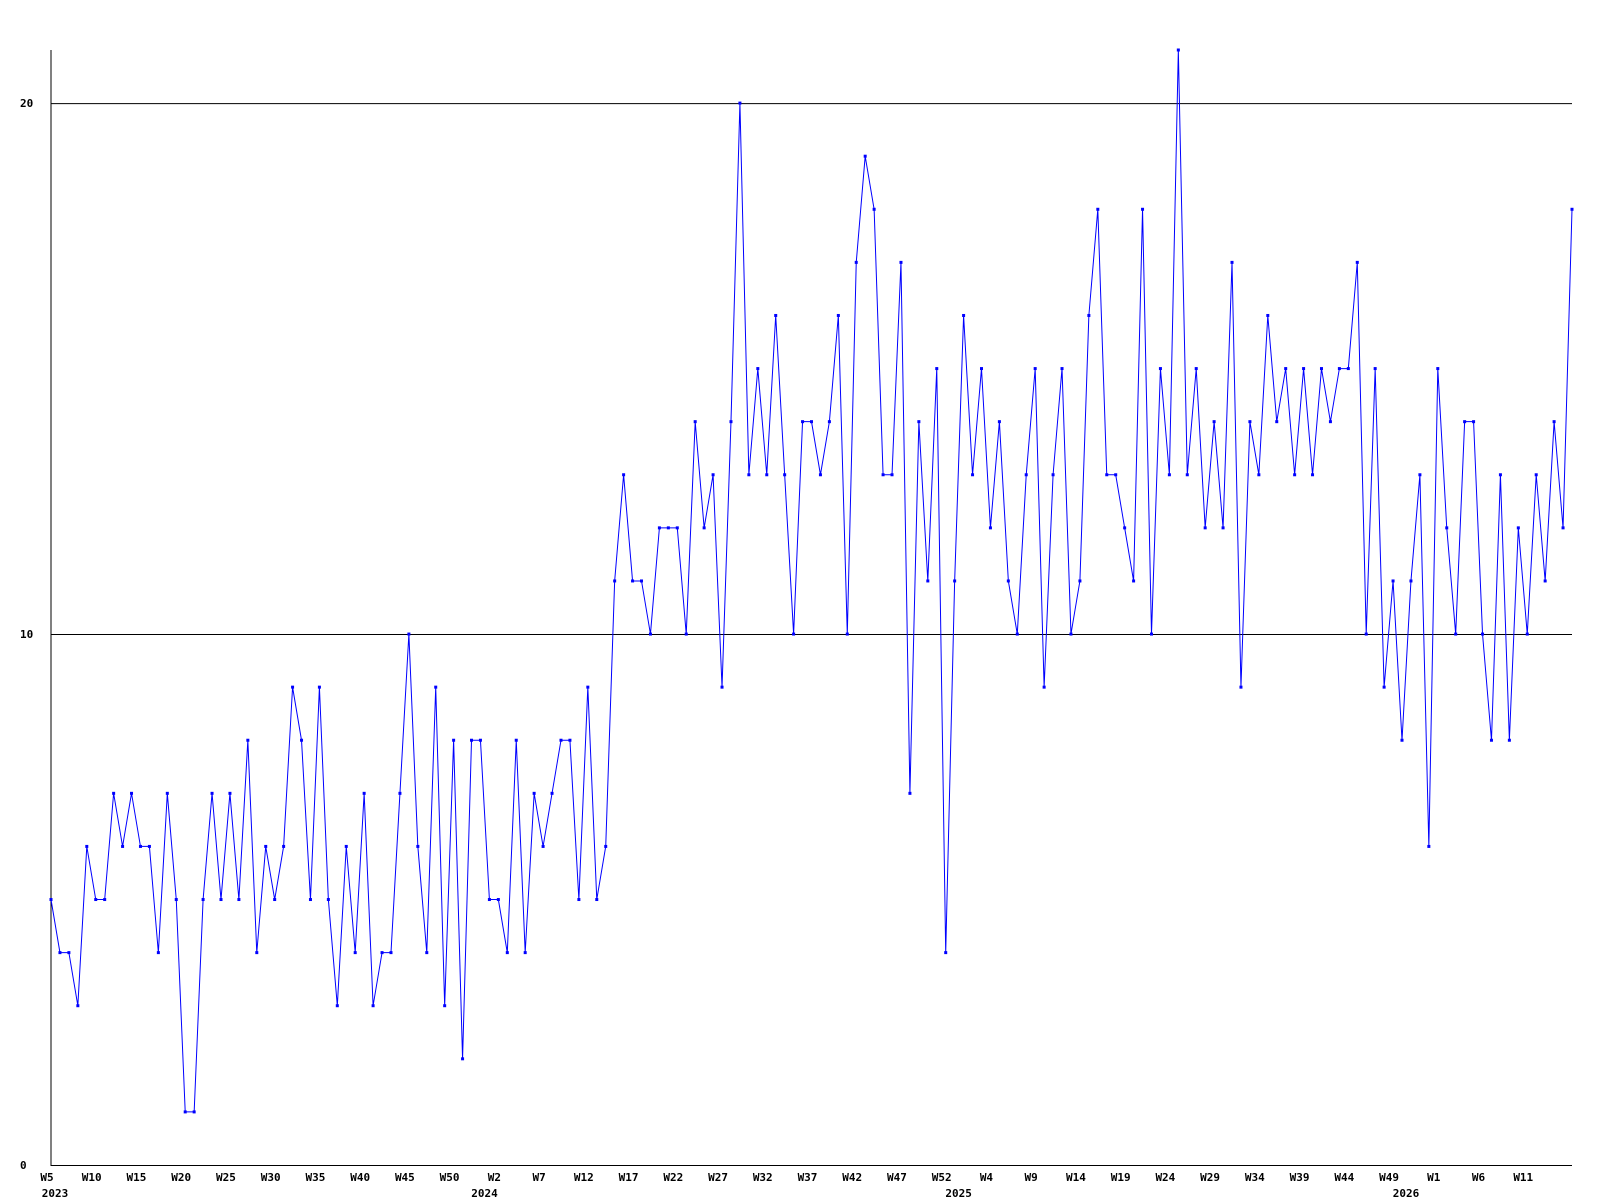 The width and height of the screenshot is (1600, 1200). I want to click on x-tick-label: W50, so click(450, 1177).